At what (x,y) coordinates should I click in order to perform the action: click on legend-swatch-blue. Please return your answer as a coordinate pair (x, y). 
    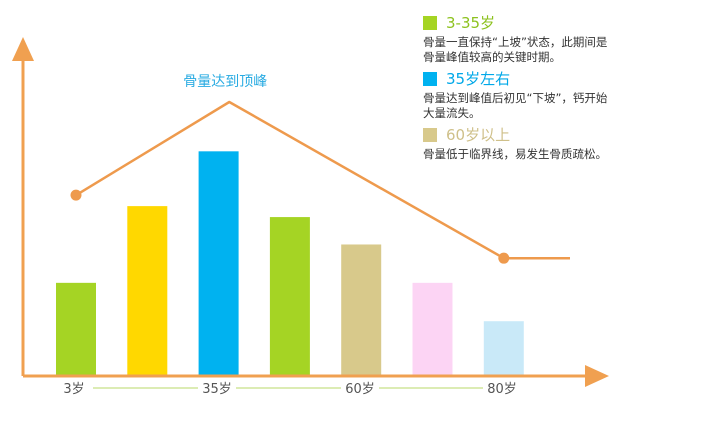
    Looking at the image, I should click on (430, 79).